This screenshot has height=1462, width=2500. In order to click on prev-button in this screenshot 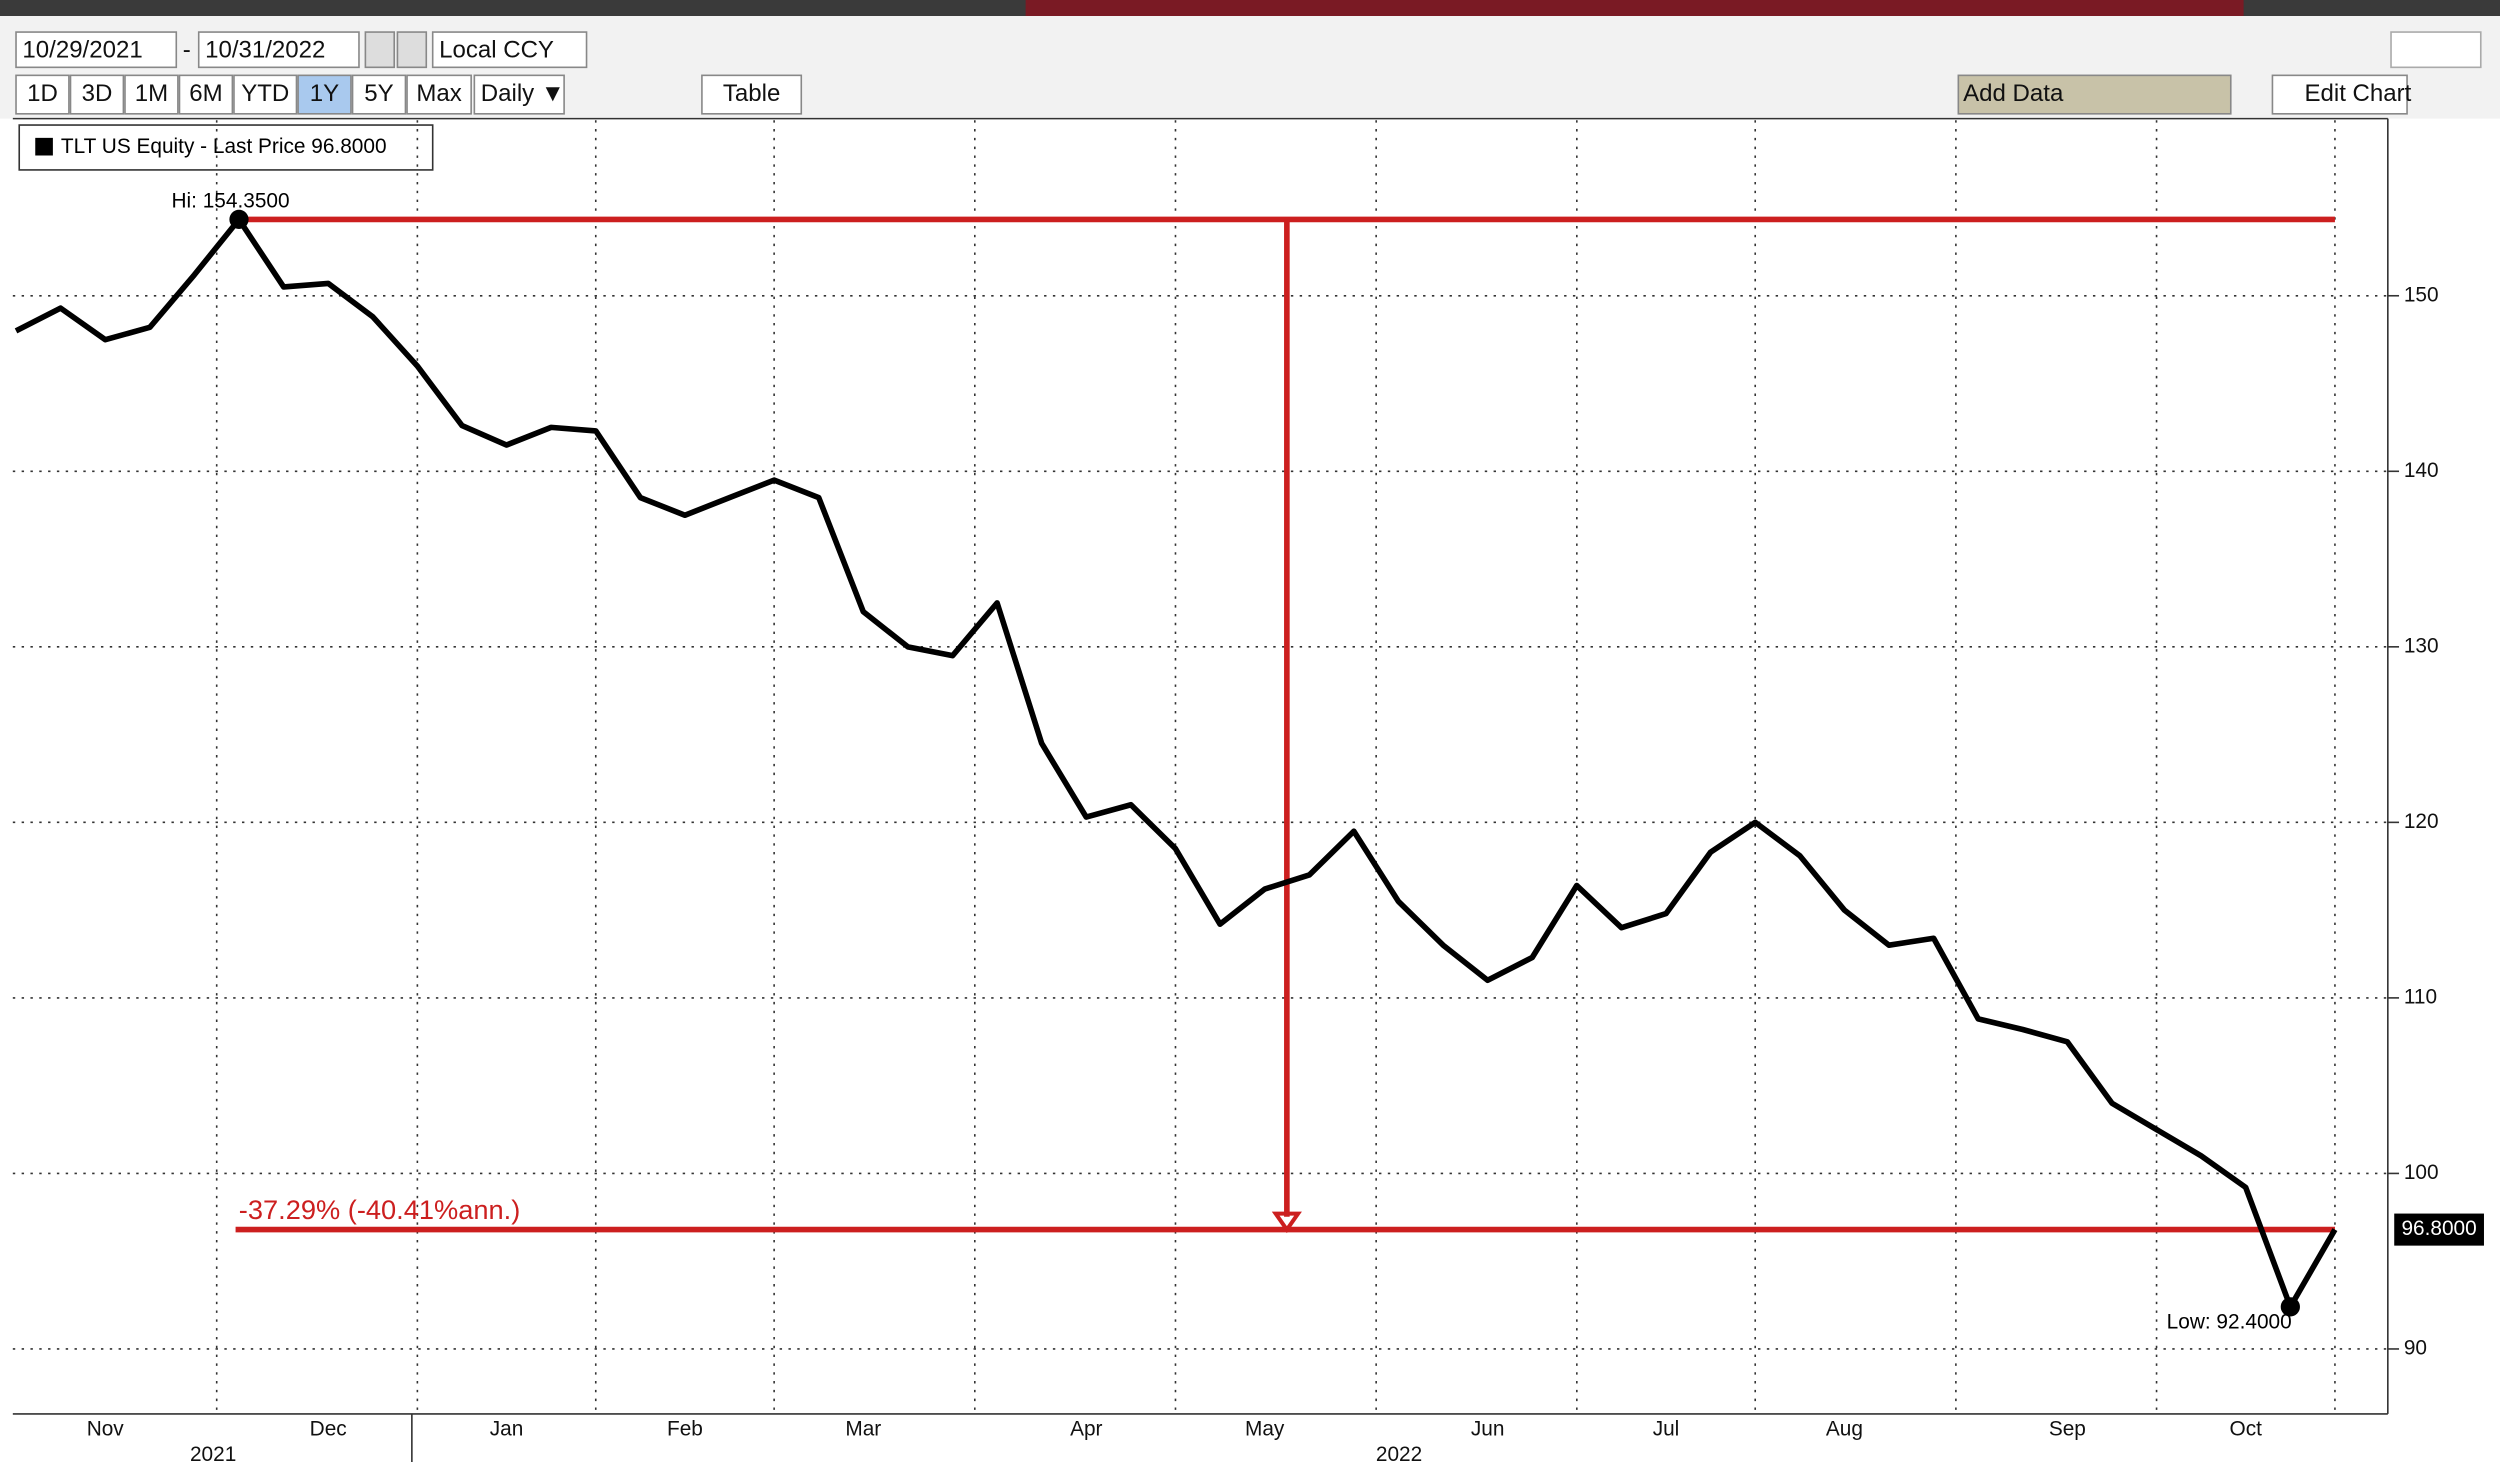, I will do `click(380, 50)`.